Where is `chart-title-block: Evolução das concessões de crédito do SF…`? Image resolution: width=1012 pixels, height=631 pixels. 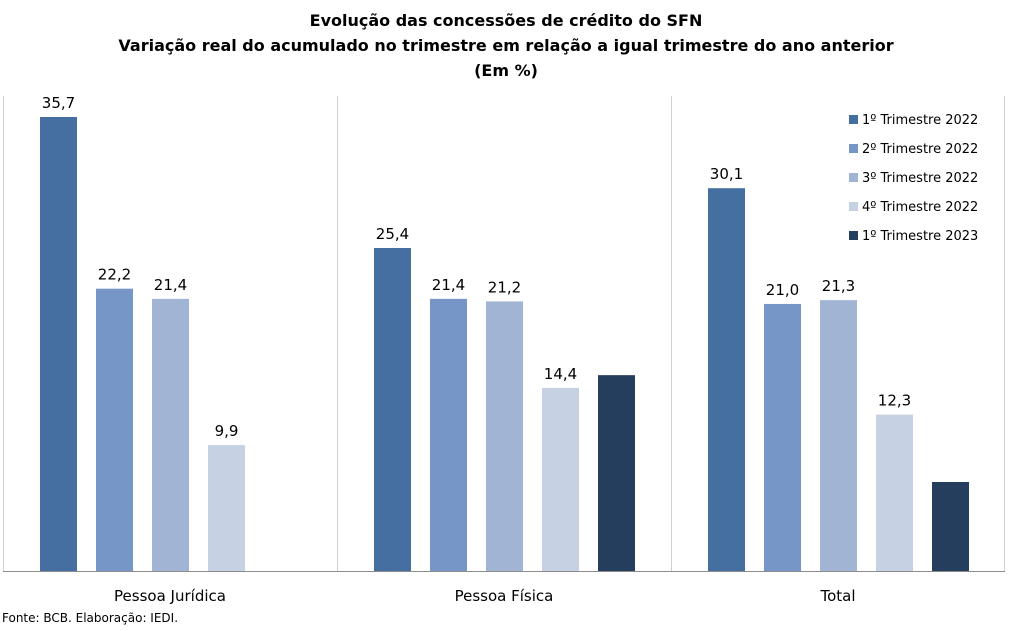 chart-title-block: Evolução das concessões de crédito do SF… is located at coordinates (506, 45).